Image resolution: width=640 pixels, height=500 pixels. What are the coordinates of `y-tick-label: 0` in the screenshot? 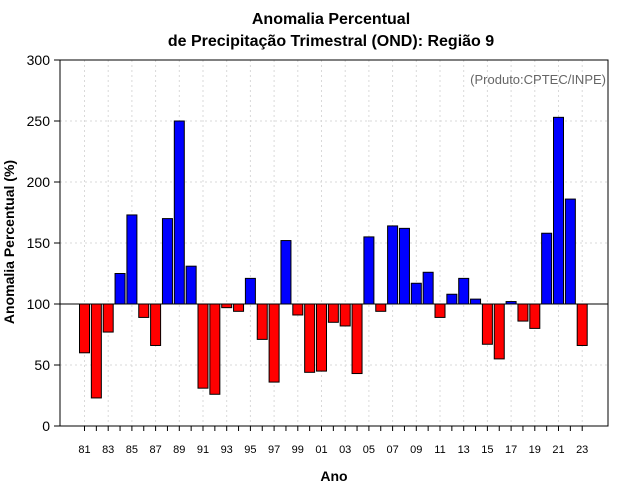 It's located at (46, 426).